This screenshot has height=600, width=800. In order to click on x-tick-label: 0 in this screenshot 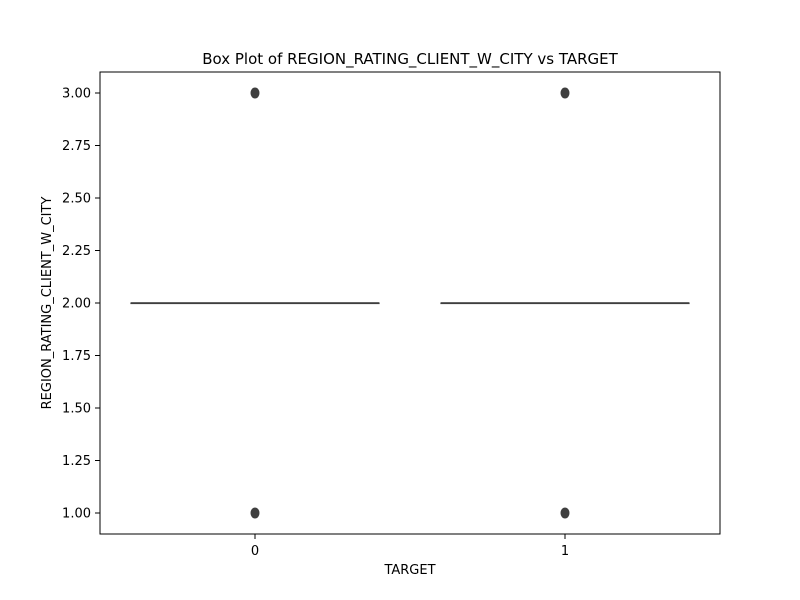, I will do `click(255, 551)`.